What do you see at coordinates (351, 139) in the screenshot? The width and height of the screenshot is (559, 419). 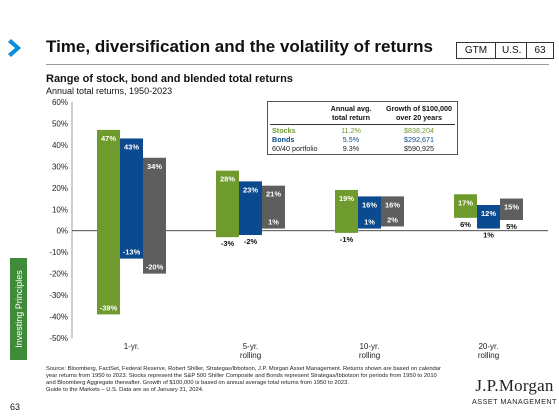 I see `table-cell-avg: 5.5%` at bounding box center [351, 139].